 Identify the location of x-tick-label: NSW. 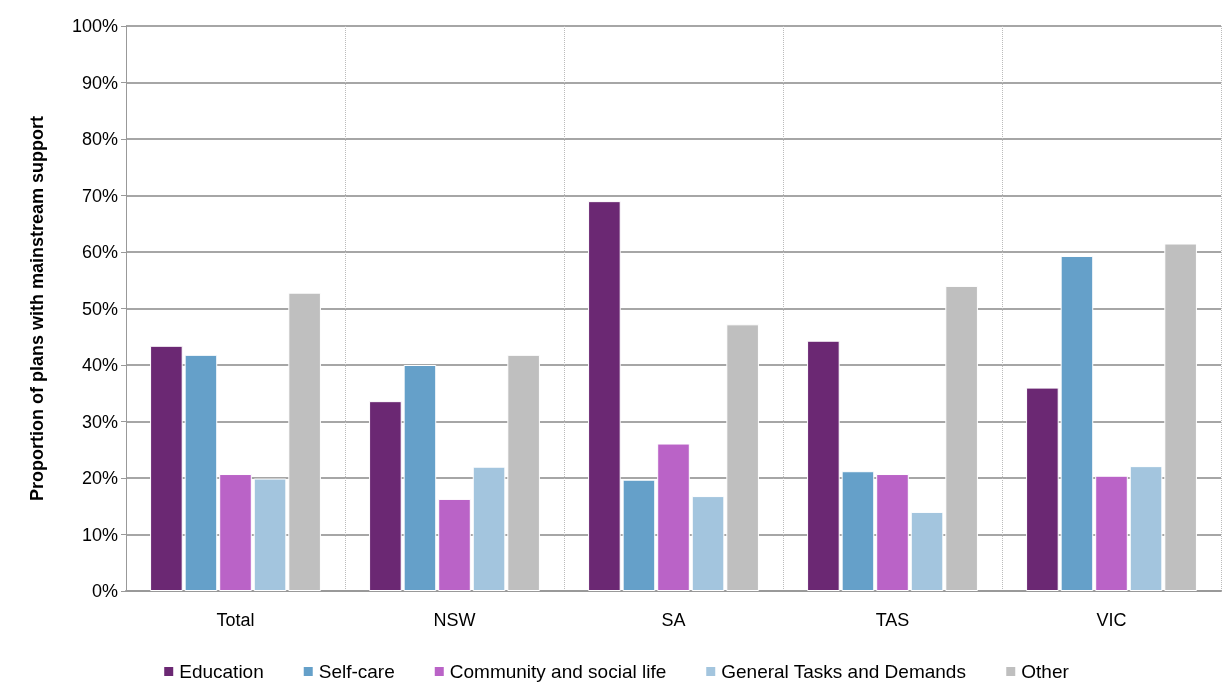
(454, 620).